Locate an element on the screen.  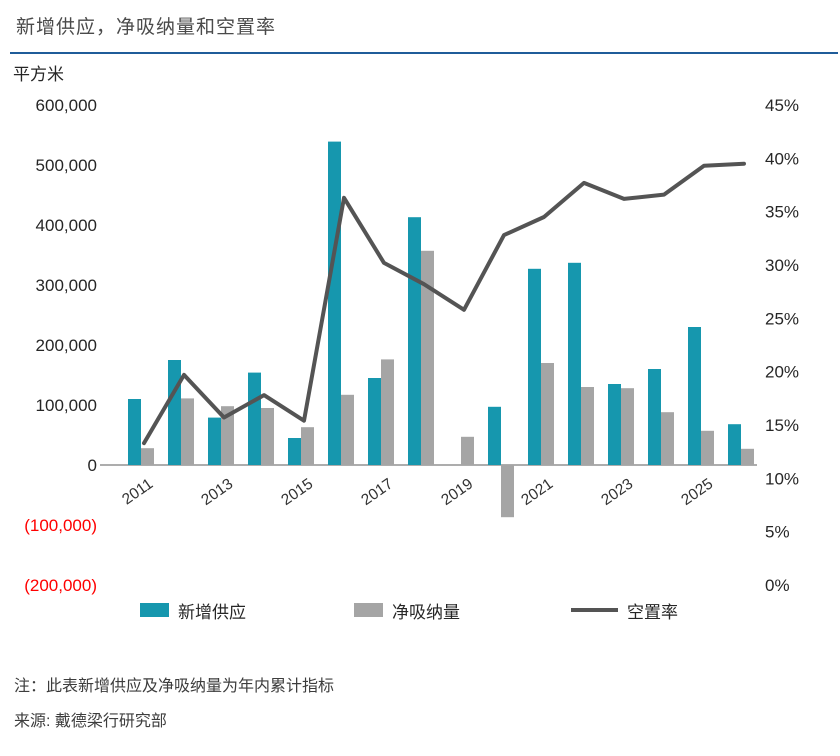
chart-source: 来源: 戴德梁行研究部 is located at coordinates (90, 721).